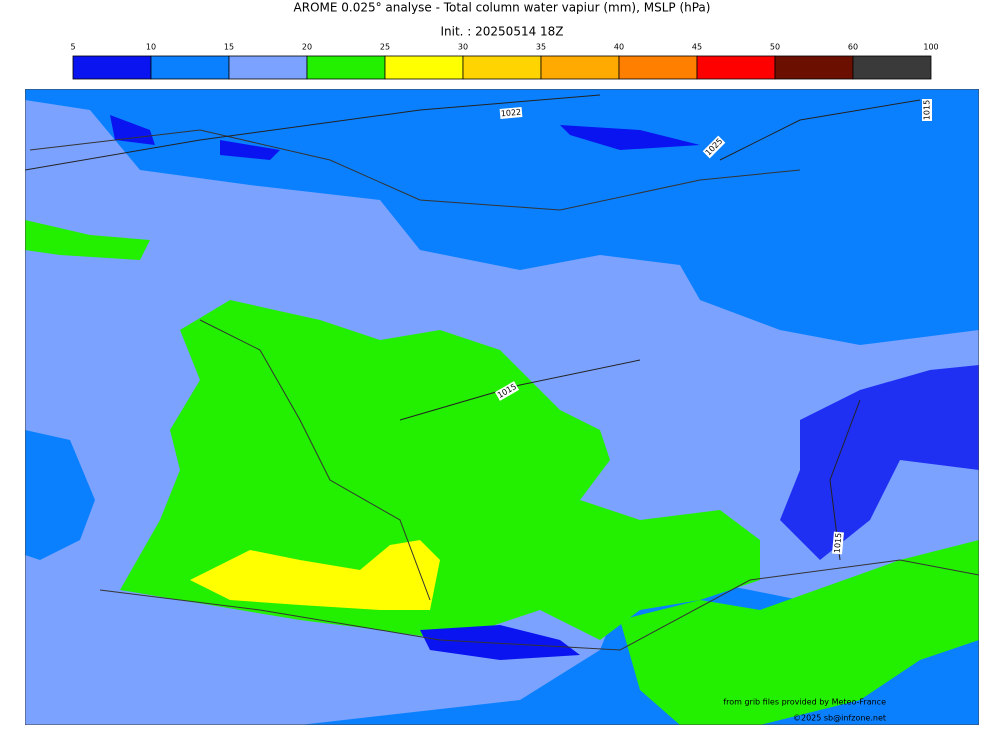 This screenshot has width=1005, height=738. Describe the element at coordinates (879, 462) in the screenshot. I see `field-5-10-alps` at that location.